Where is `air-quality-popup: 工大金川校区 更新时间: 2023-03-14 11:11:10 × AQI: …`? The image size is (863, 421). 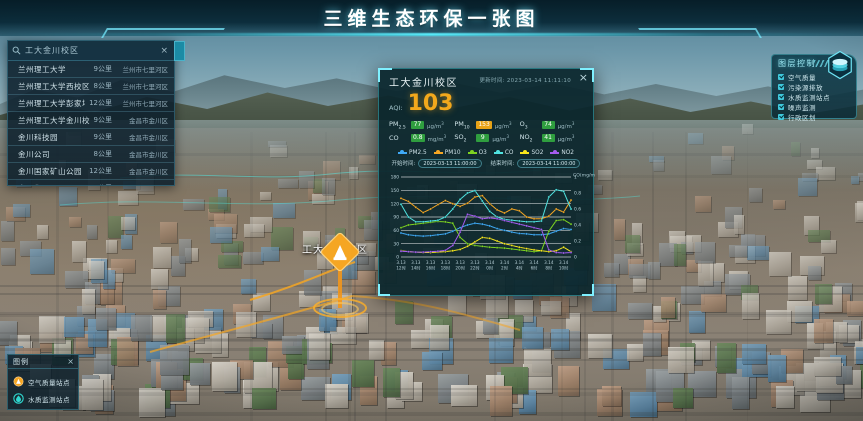 air-quality-popup: 工大金川校区 更新时间: 2023-03-14 11:11:10 × AQI: … is located at coordinates (486, 182).